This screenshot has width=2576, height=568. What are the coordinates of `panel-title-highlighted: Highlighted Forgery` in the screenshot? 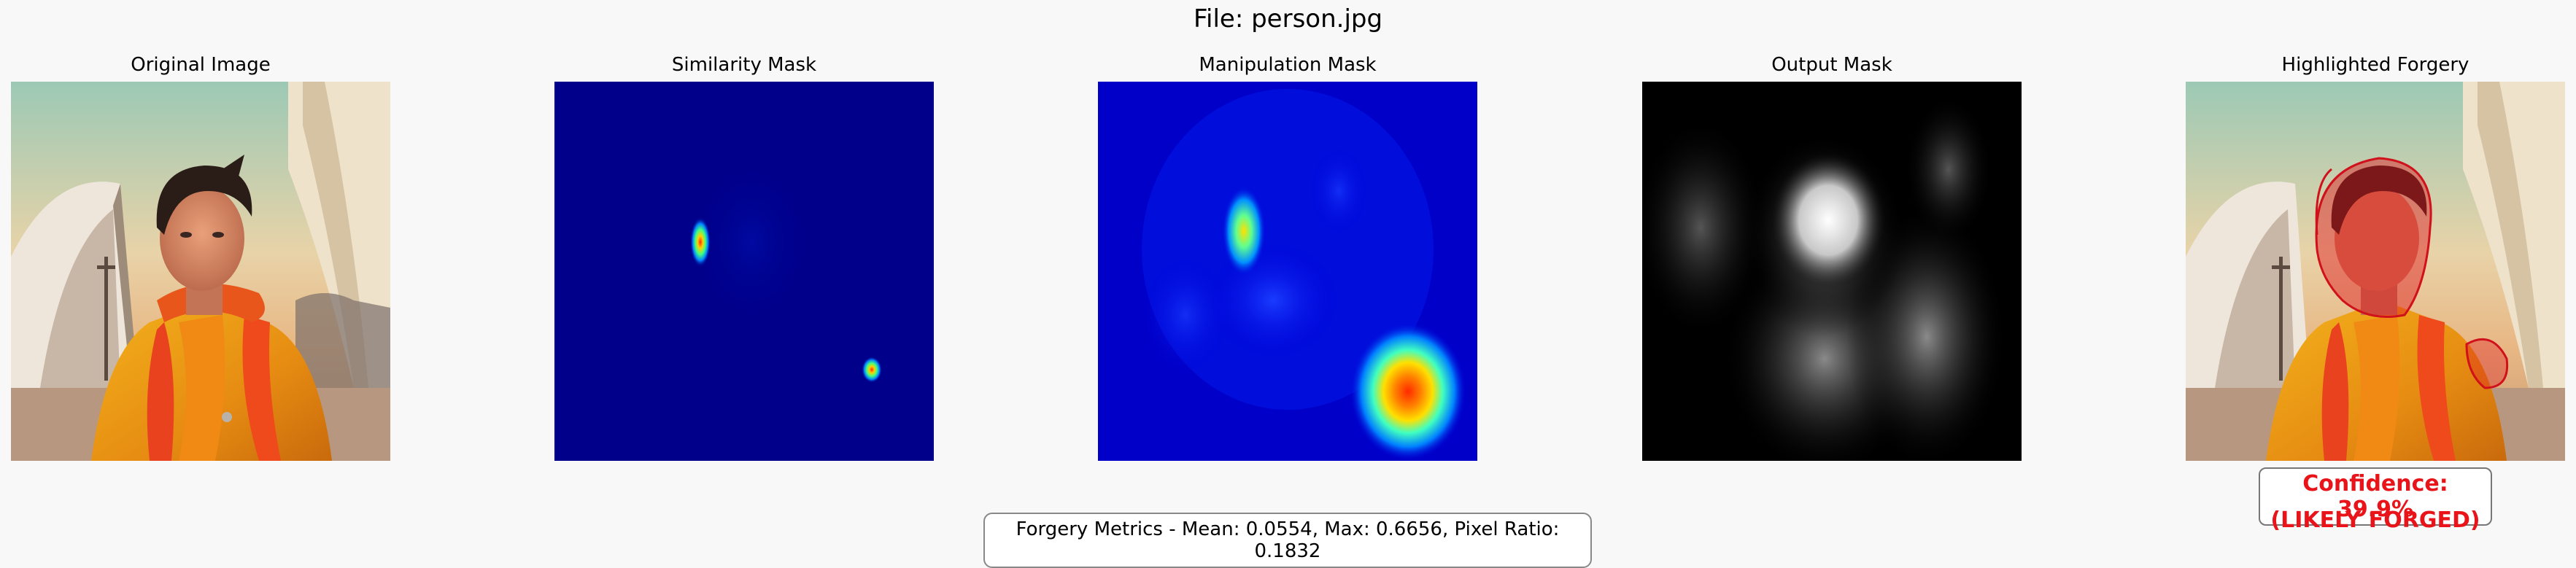 It's located at (2375, 65).